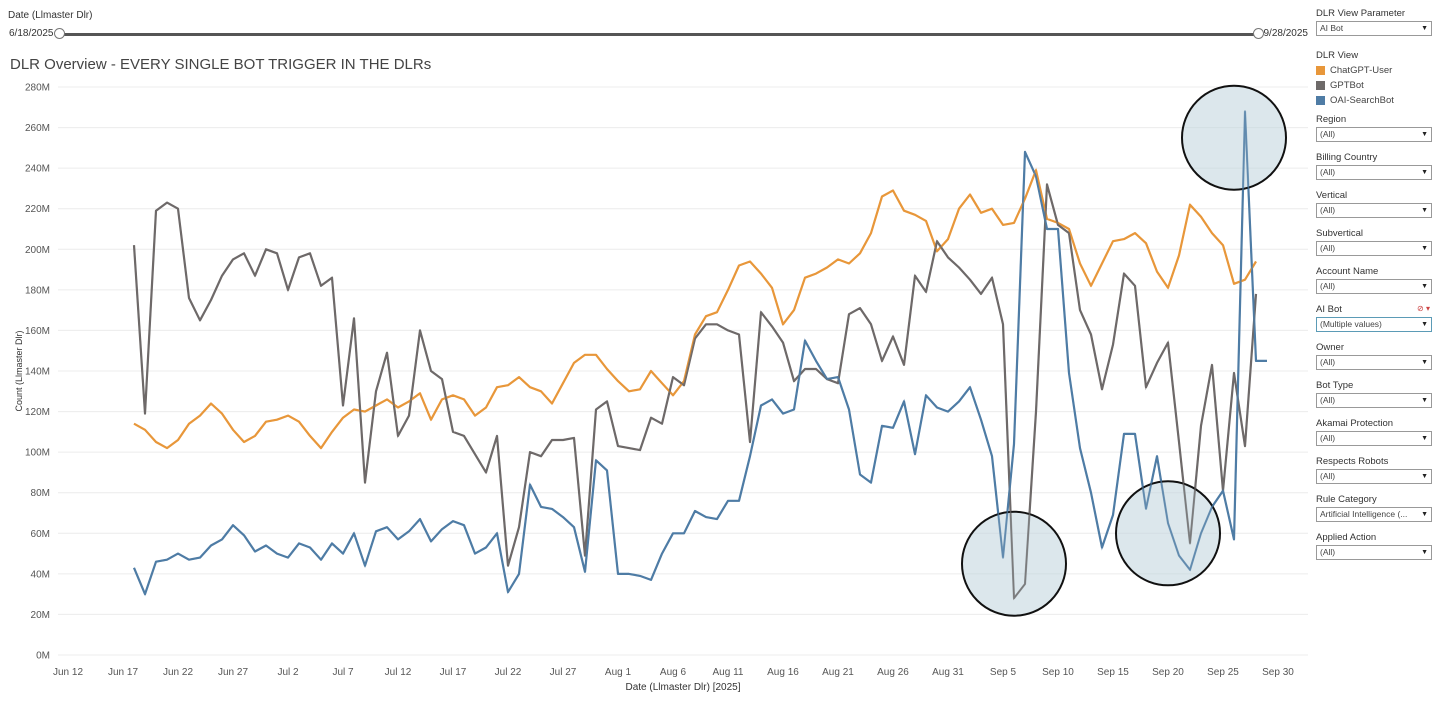 The image size is (1440, 707). What do you see at coordinates (37, 412) in the screenshot?
I see `y-tick-label: 120M` at bounding box center [37, 412].